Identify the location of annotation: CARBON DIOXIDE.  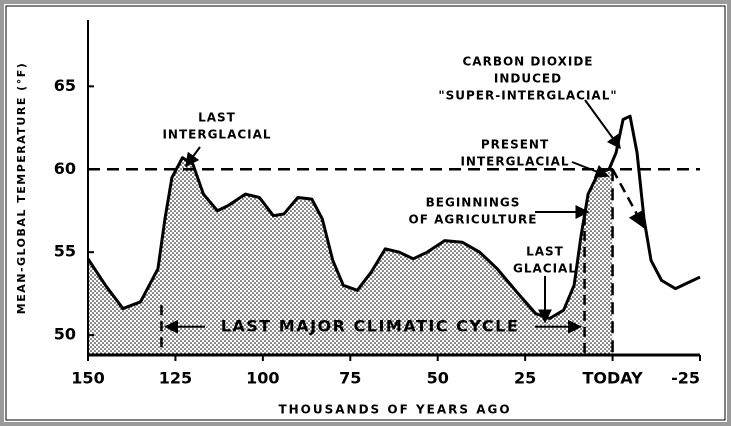
(528, 62).